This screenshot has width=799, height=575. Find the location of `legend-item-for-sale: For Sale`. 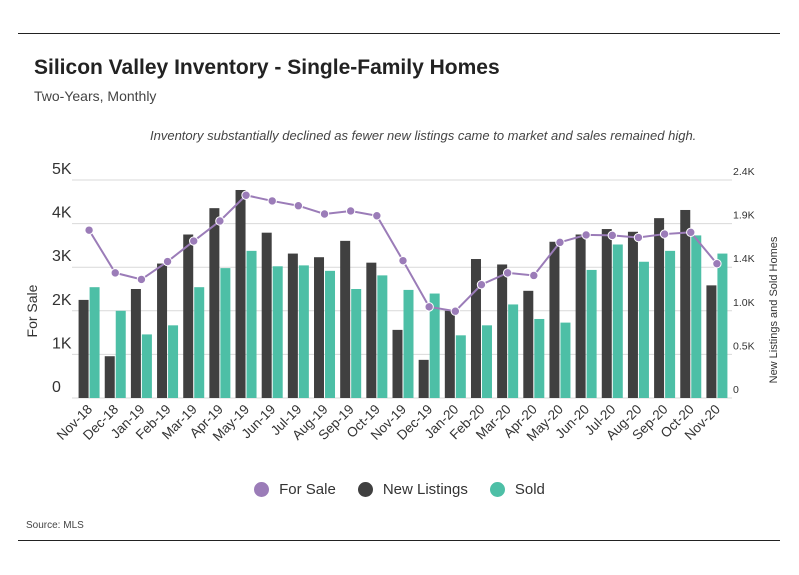

legend-item-for-sale: For Sale is located at coordinates (295, 489).